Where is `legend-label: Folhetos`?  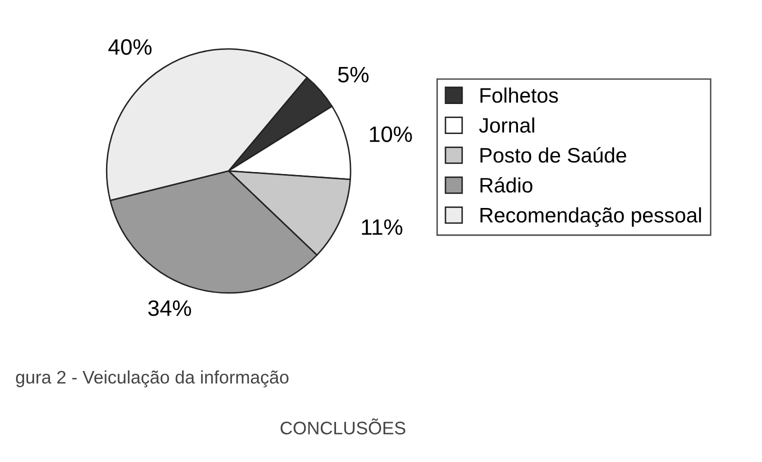 legend-label: Folhetos is located at coordinates (519, 95).